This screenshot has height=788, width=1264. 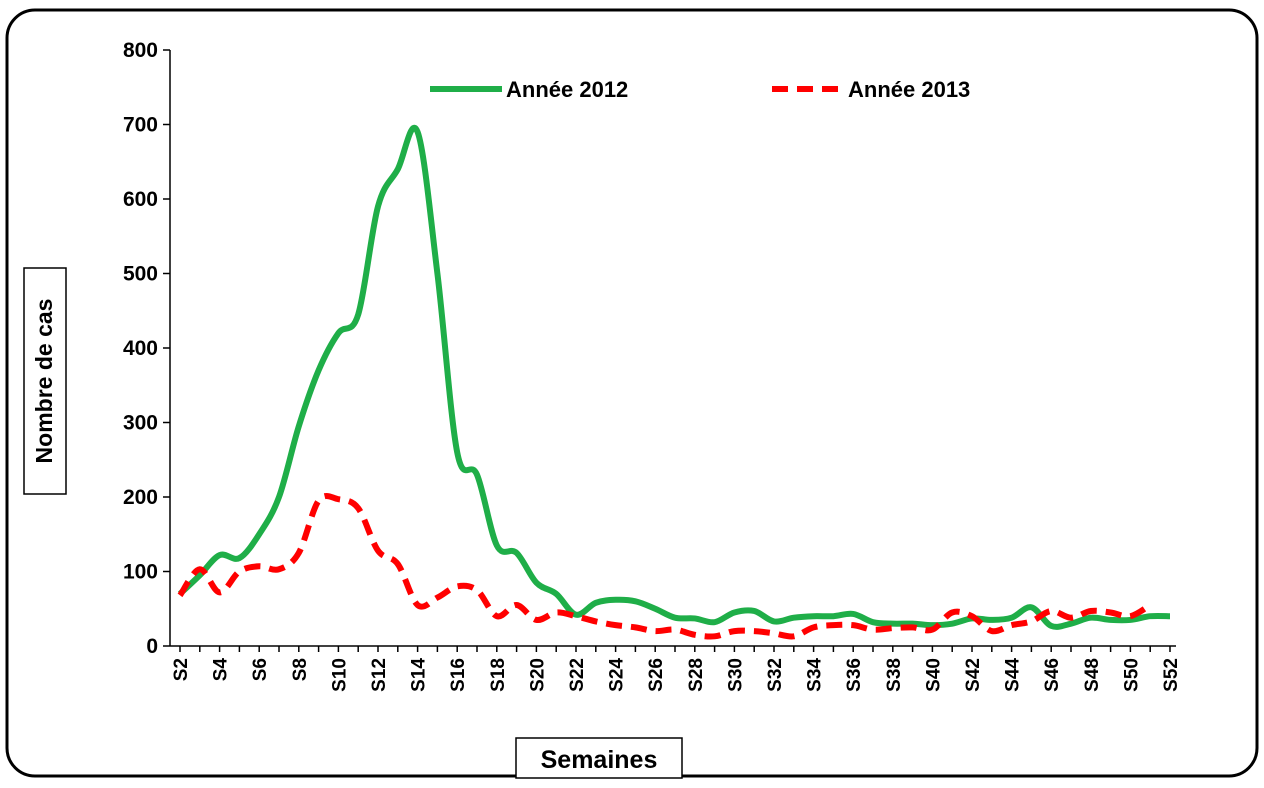 What do you see at coordinates (221, 670) in the screenshot?
I see `x-tick-label: S4` at bounding box center [221, 670].